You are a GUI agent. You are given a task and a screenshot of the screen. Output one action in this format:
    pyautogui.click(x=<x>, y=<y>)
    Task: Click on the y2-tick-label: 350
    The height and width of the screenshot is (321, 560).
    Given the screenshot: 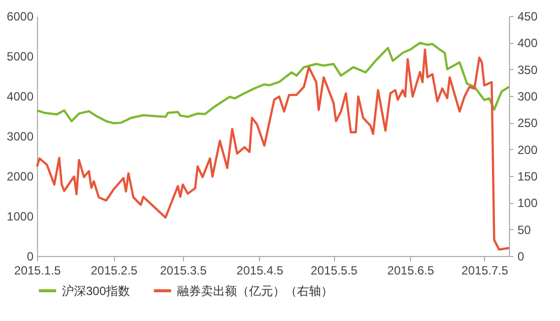 What is the action you would take?
    pyautogui.click(x=528, y=69)
    